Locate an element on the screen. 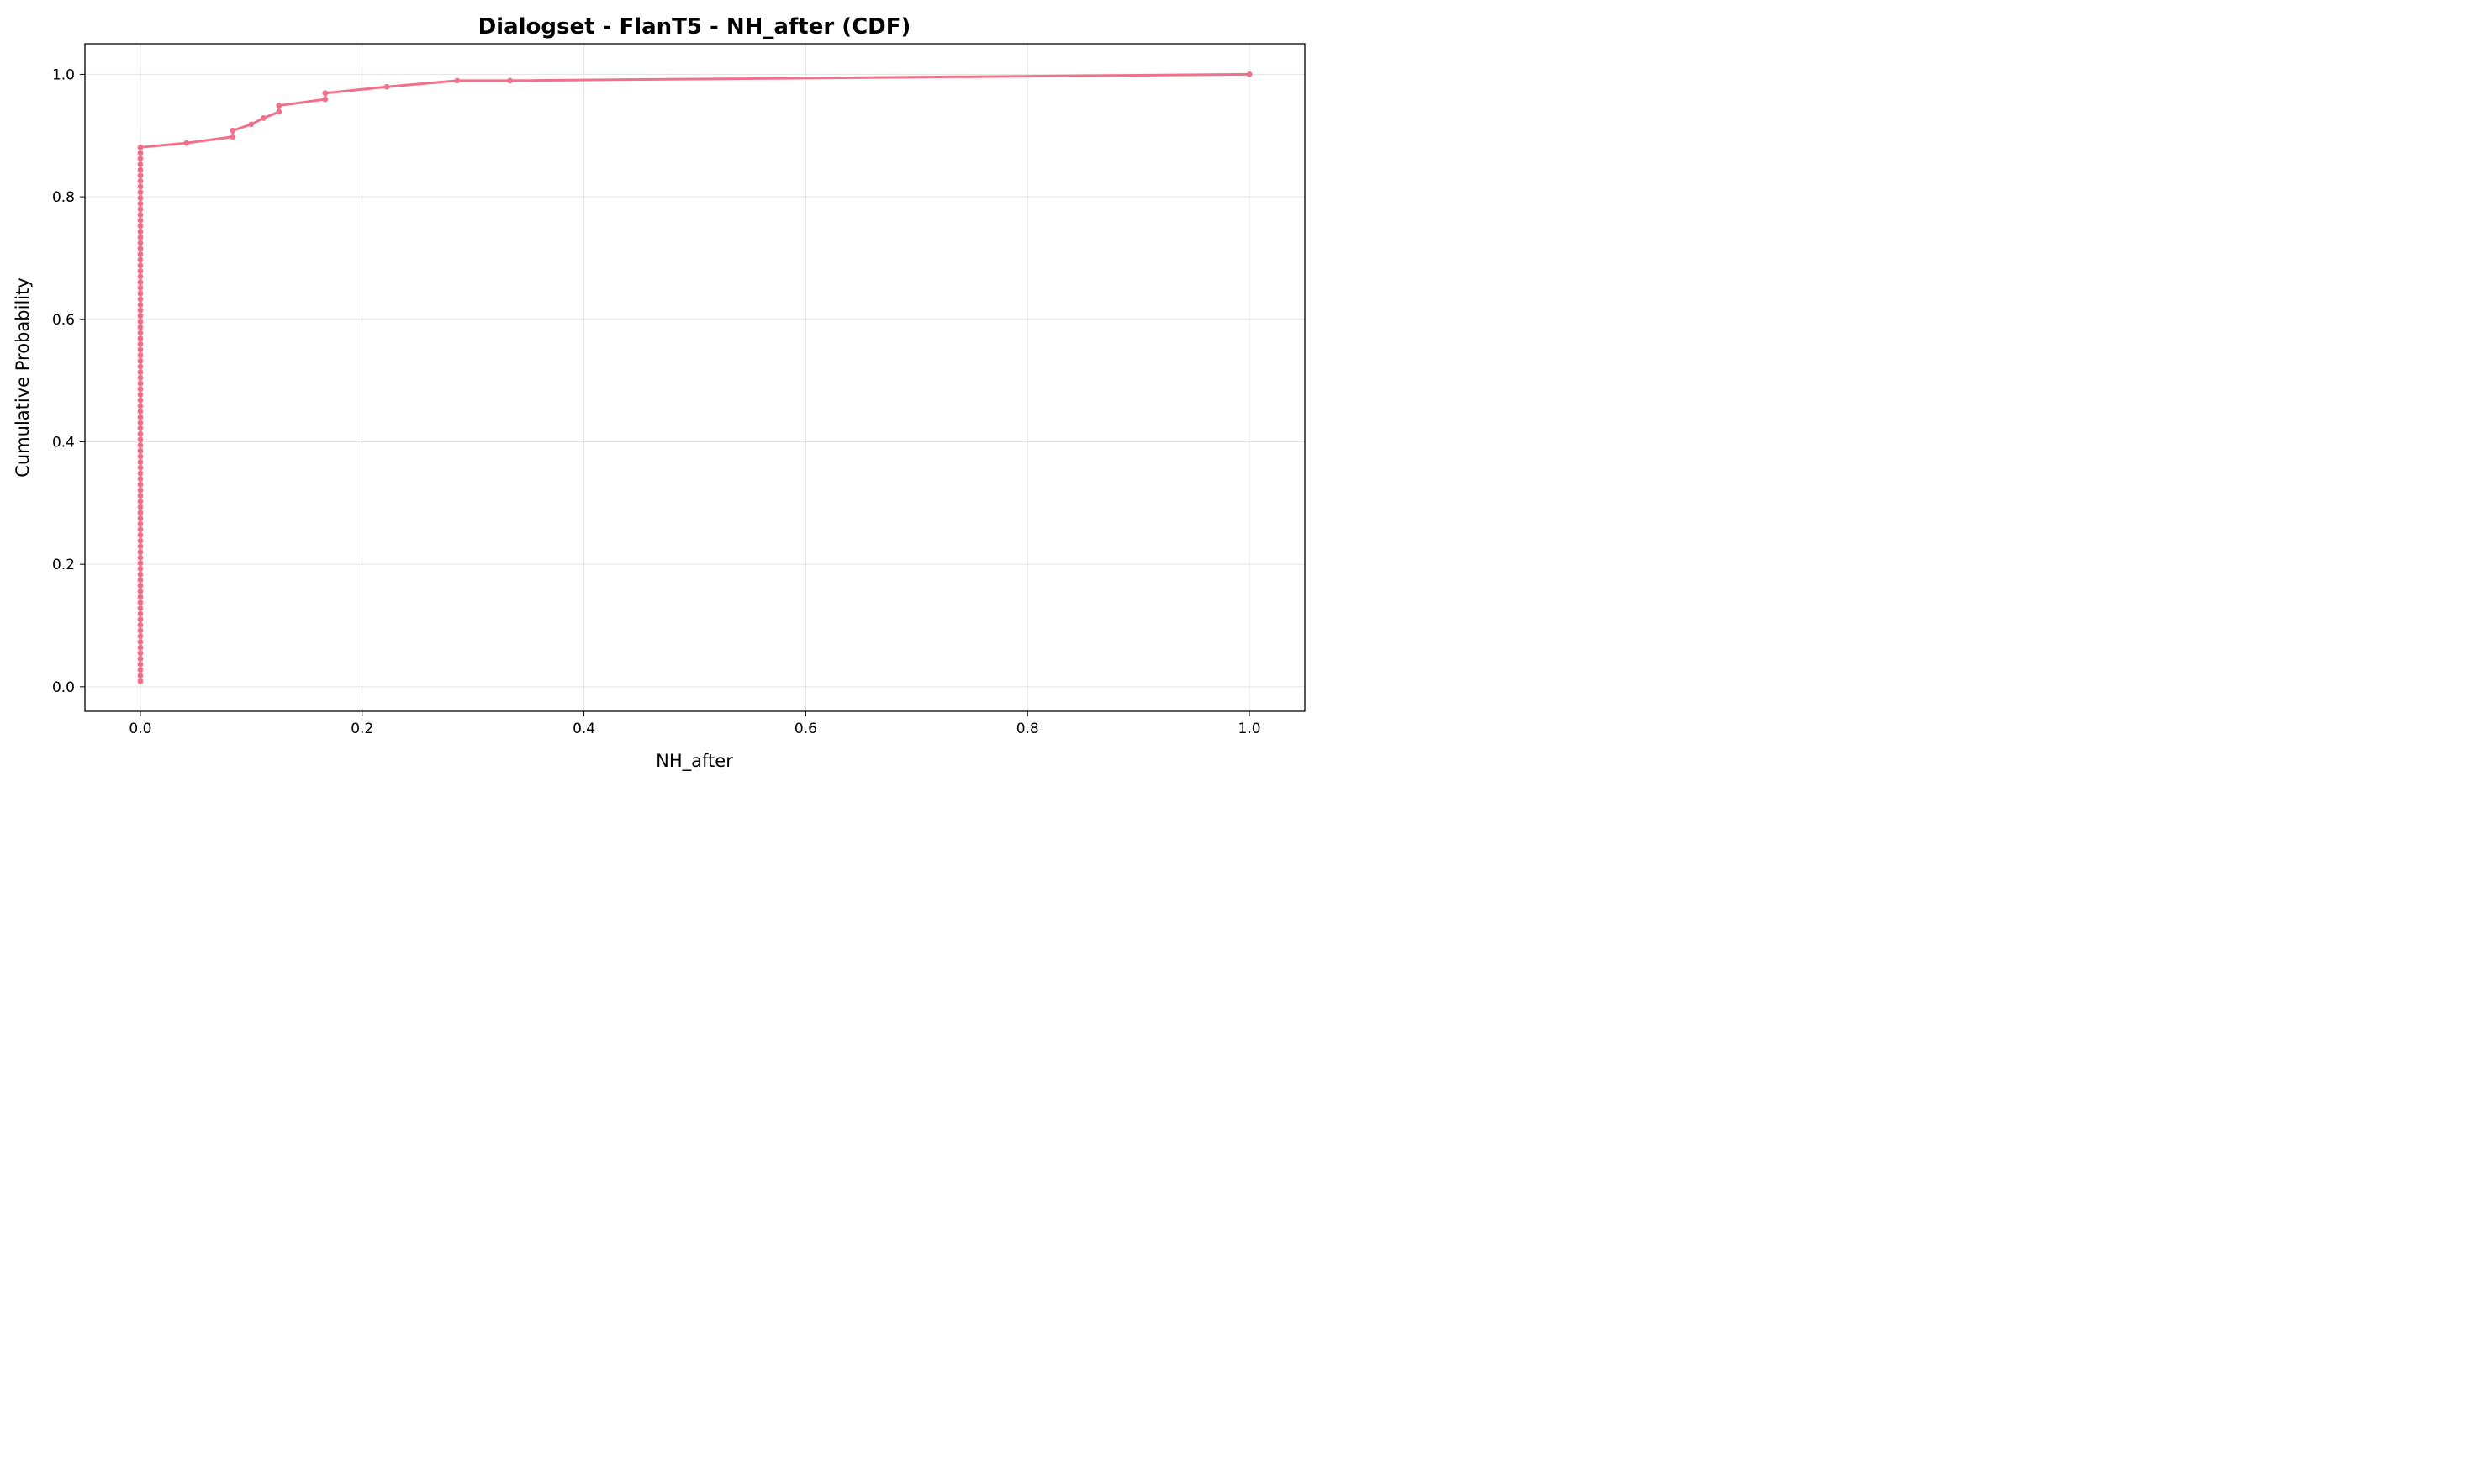 The image size is (2492, 1484). y-tick-label: 0.6 is located at coordinates (63, 320).